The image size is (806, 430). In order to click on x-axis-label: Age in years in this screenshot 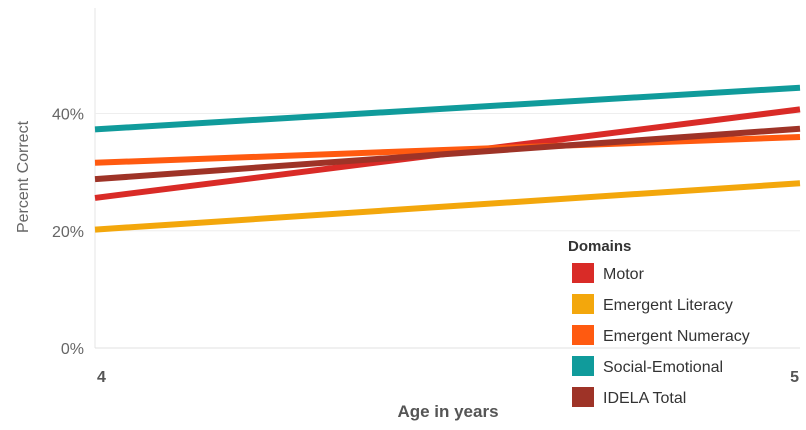, I will do `click(447, 411)`.